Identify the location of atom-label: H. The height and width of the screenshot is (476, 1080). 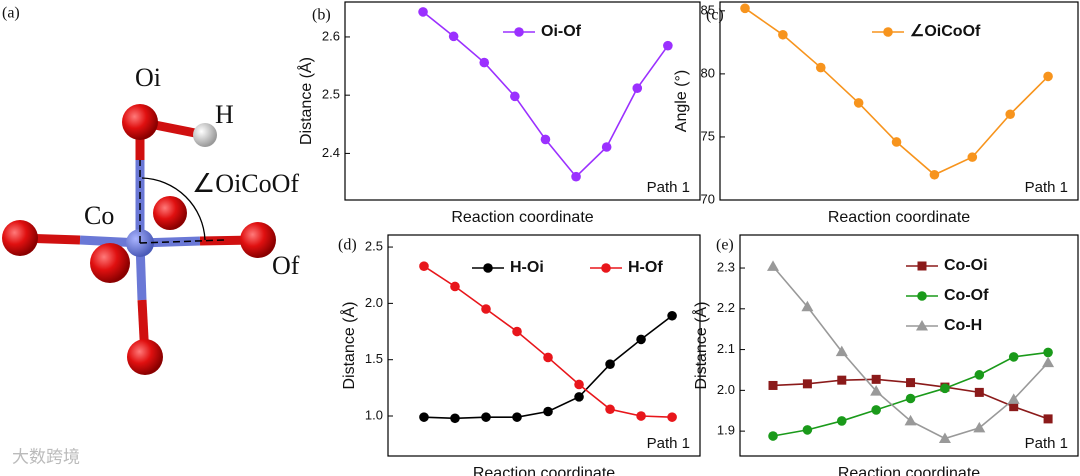
(224, 114).